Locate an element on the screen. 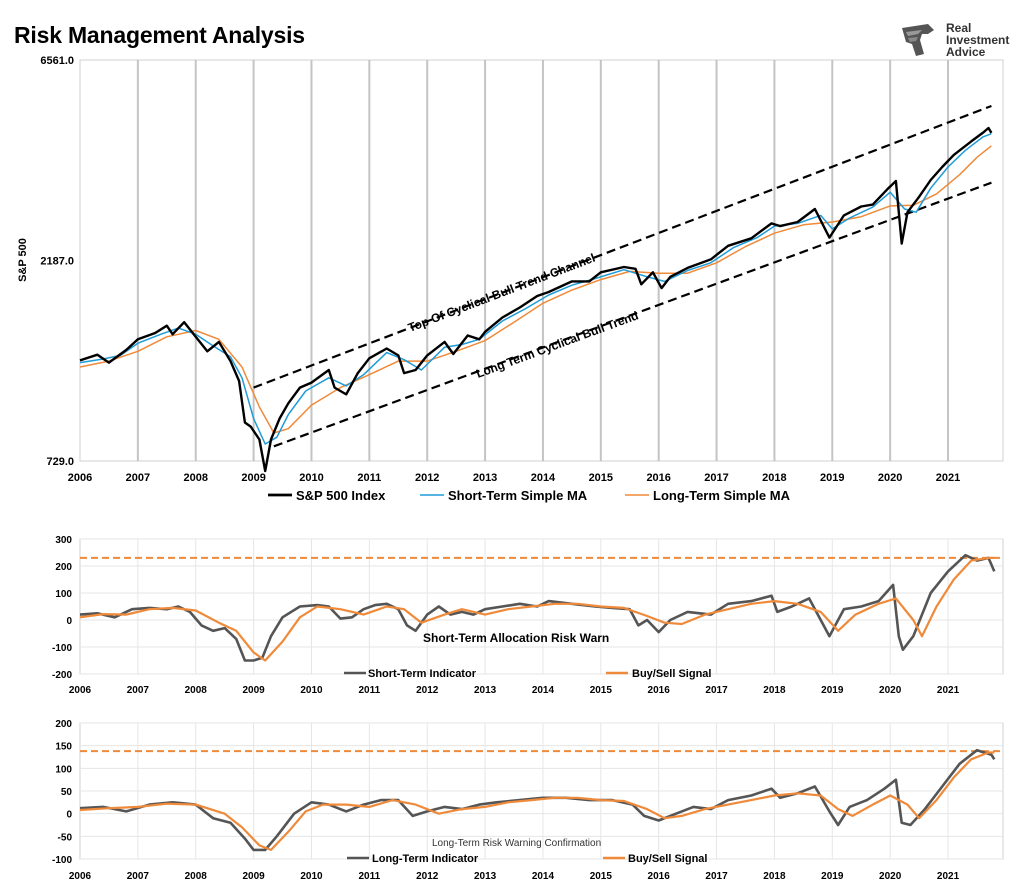  long-term-simple-ma-legend-label: Long-Term Simple MA is located at coordinates (722, 495).